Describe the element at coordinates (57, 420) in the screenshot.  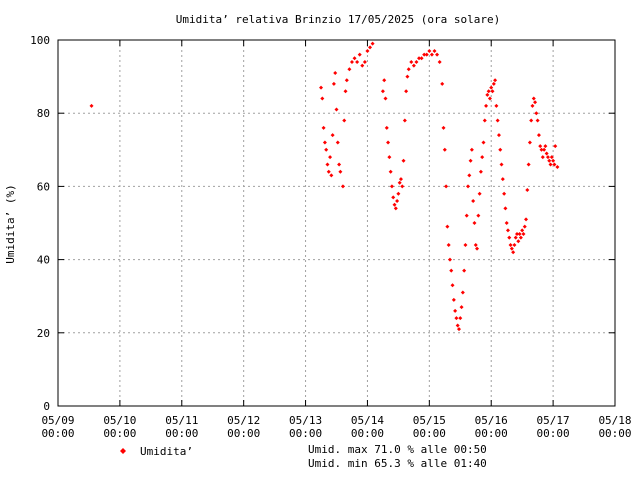
I see `x-tick-label-date: 05/09` at that location.